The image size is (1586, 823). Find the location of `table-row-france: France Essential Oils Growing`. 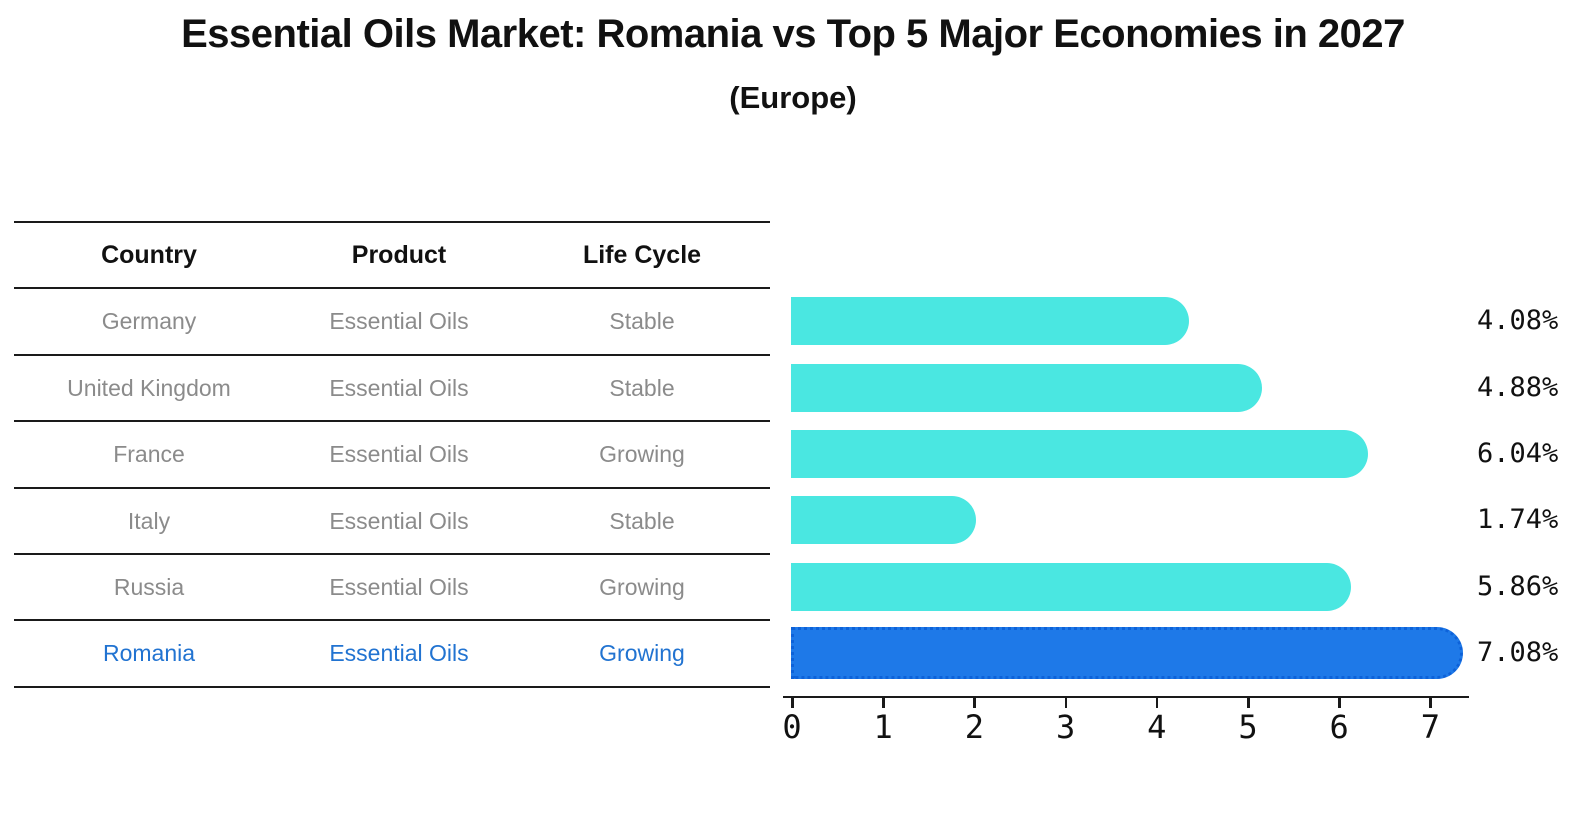

table-row-france: France Essential Oils Growing is located at coordinates (392, 455).